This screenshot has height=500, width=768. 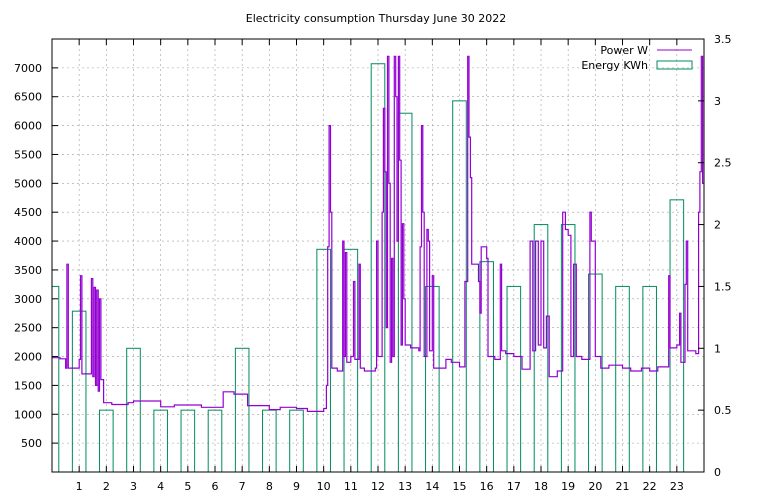 I want to click on y-right-tick-label: 2, so click(x=717, y=225).